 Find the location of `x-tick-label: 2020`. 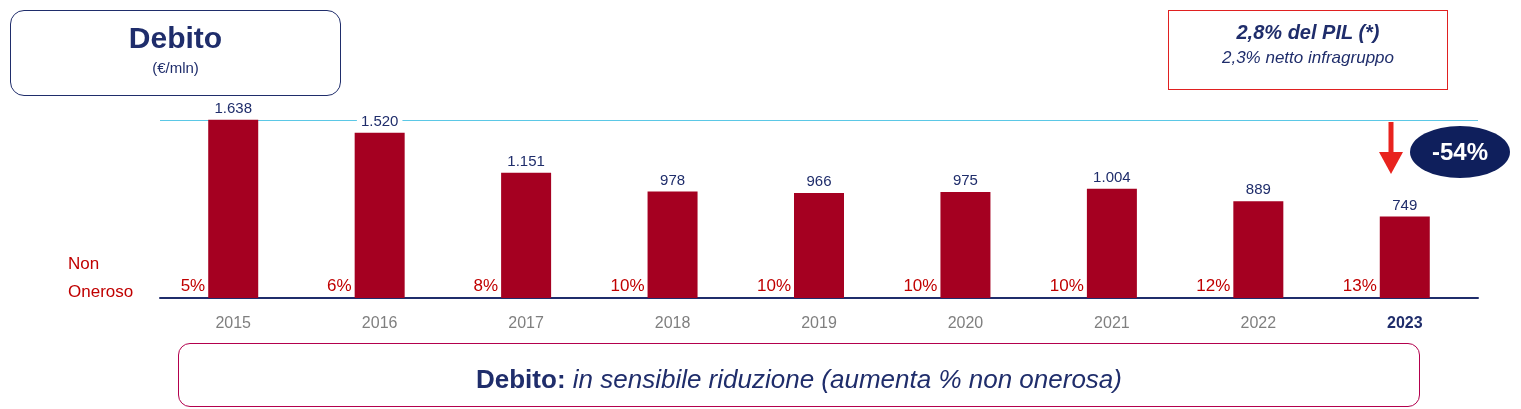

x-tick-label: 2020 is located at coordinates (965, 322).